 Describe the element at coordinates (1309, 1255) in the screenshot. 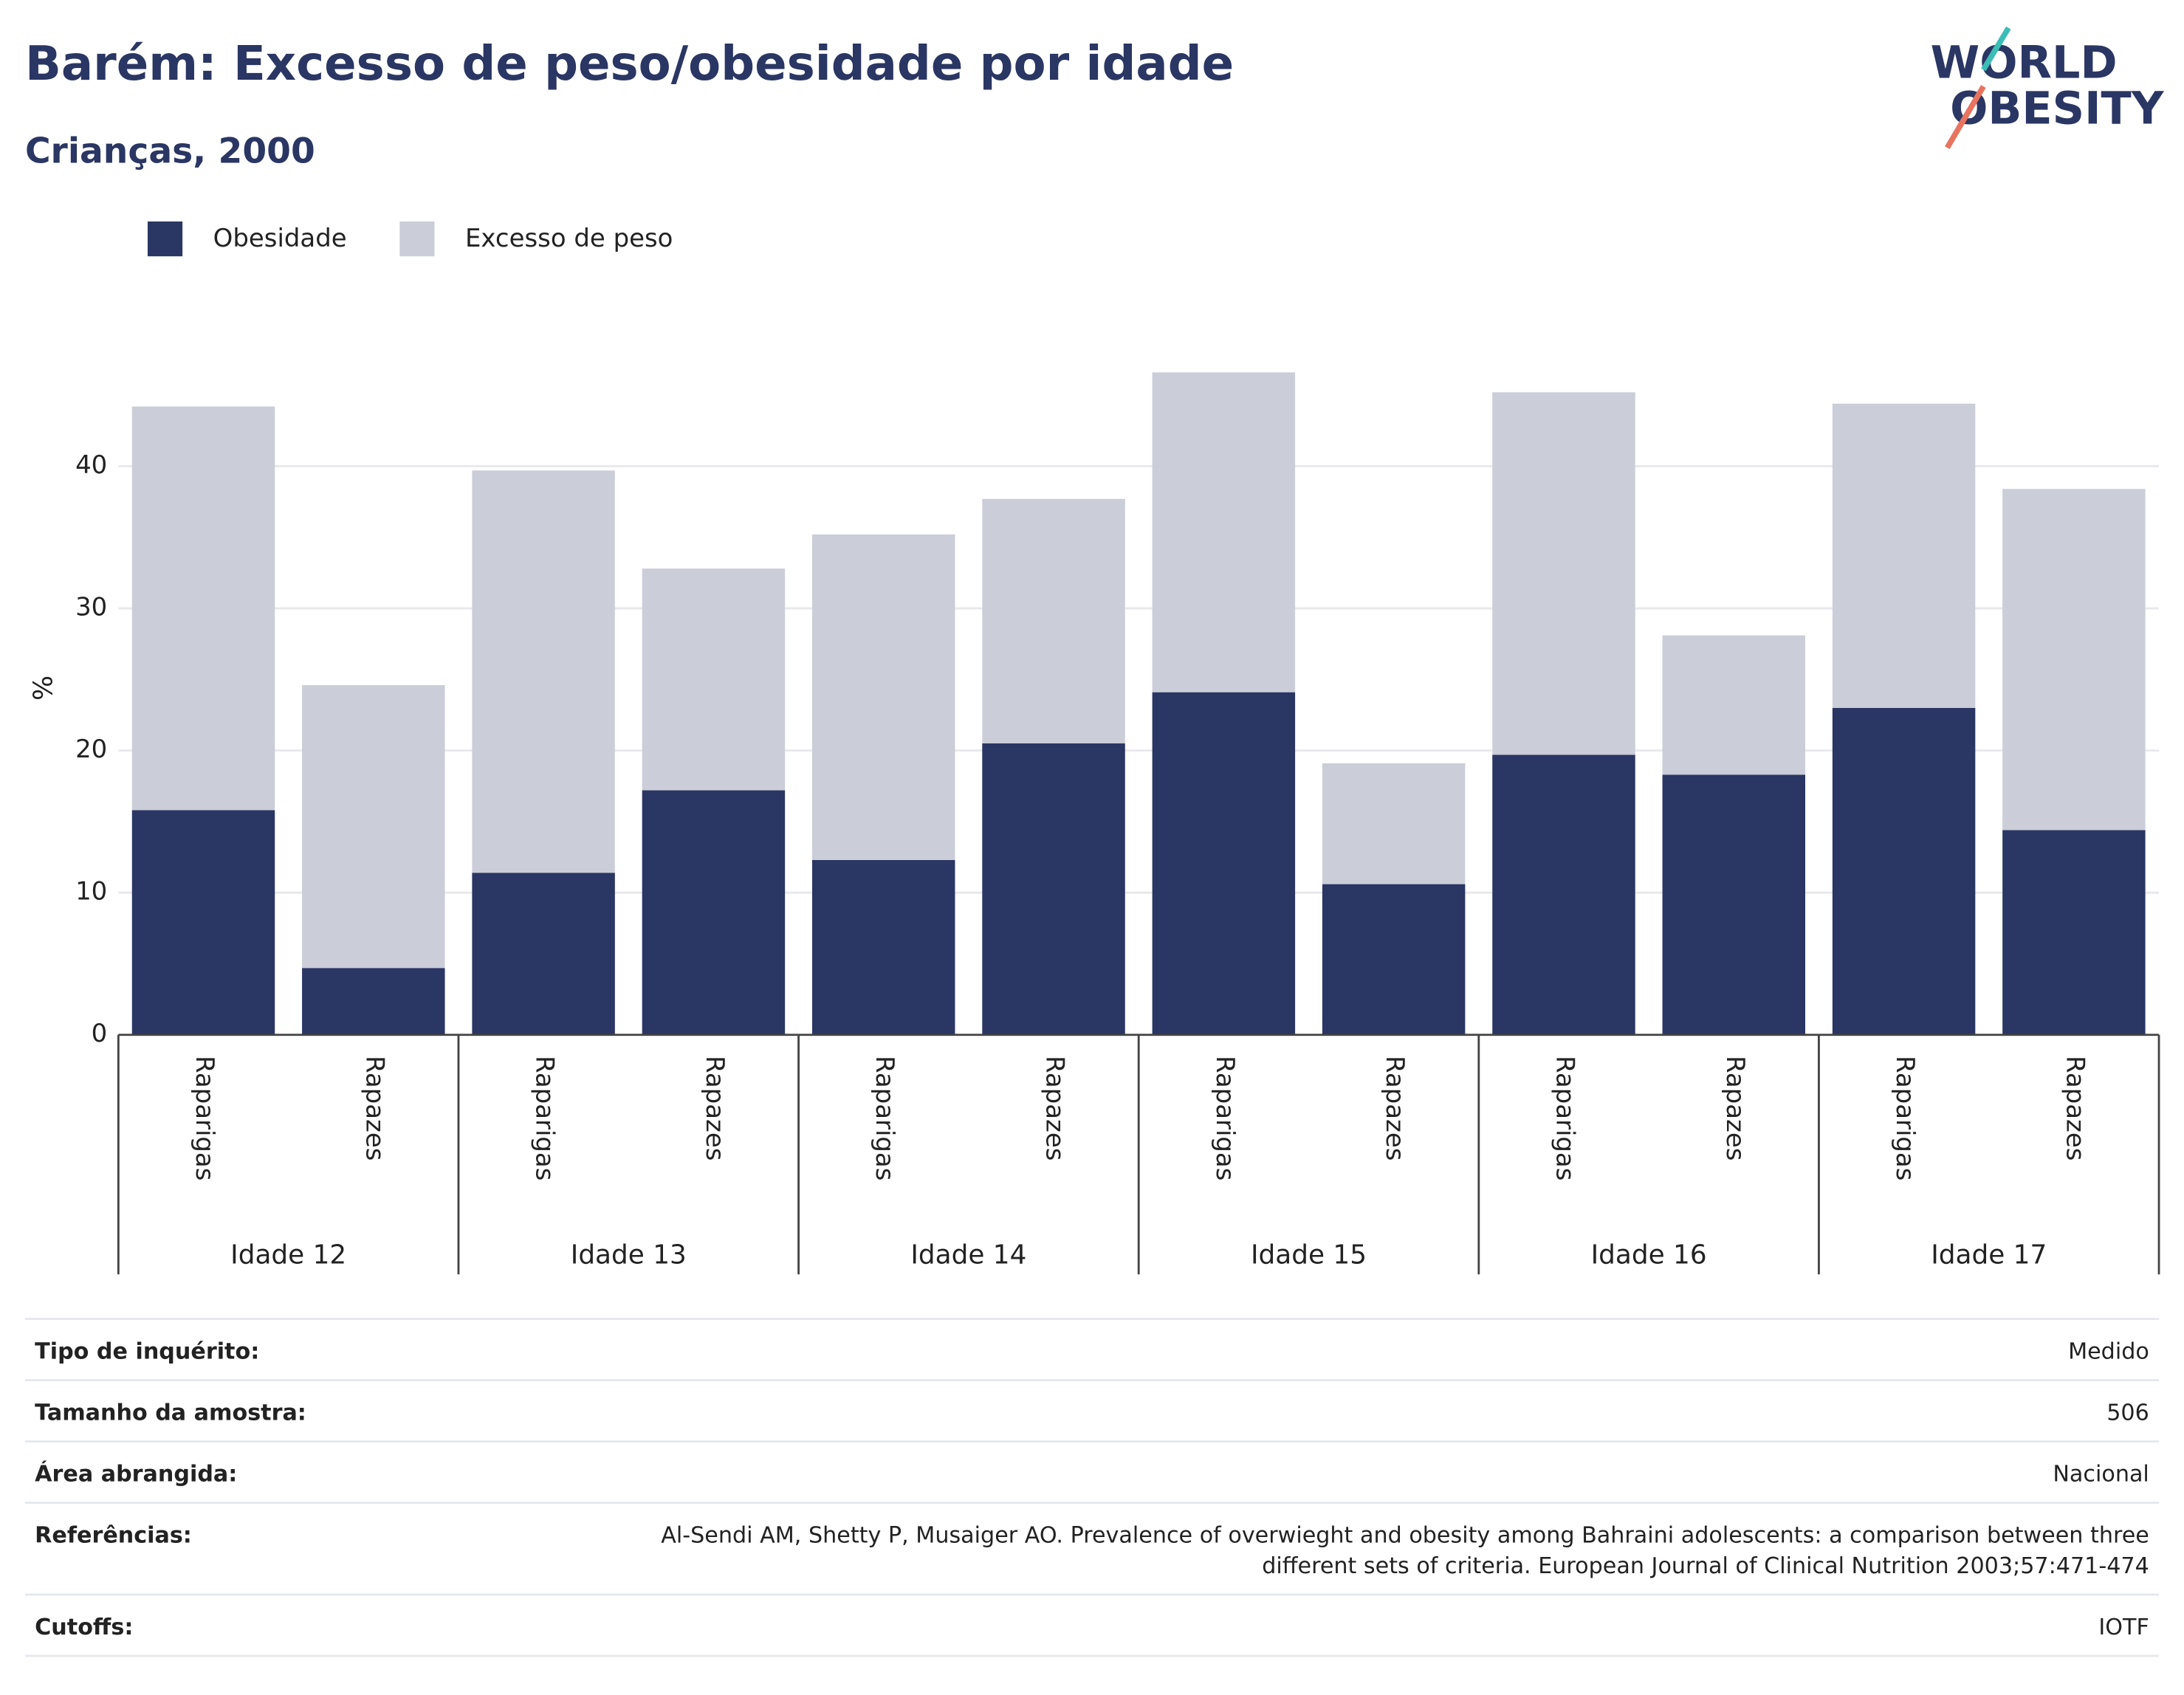

I see `group-label: Idade 15` at that location.